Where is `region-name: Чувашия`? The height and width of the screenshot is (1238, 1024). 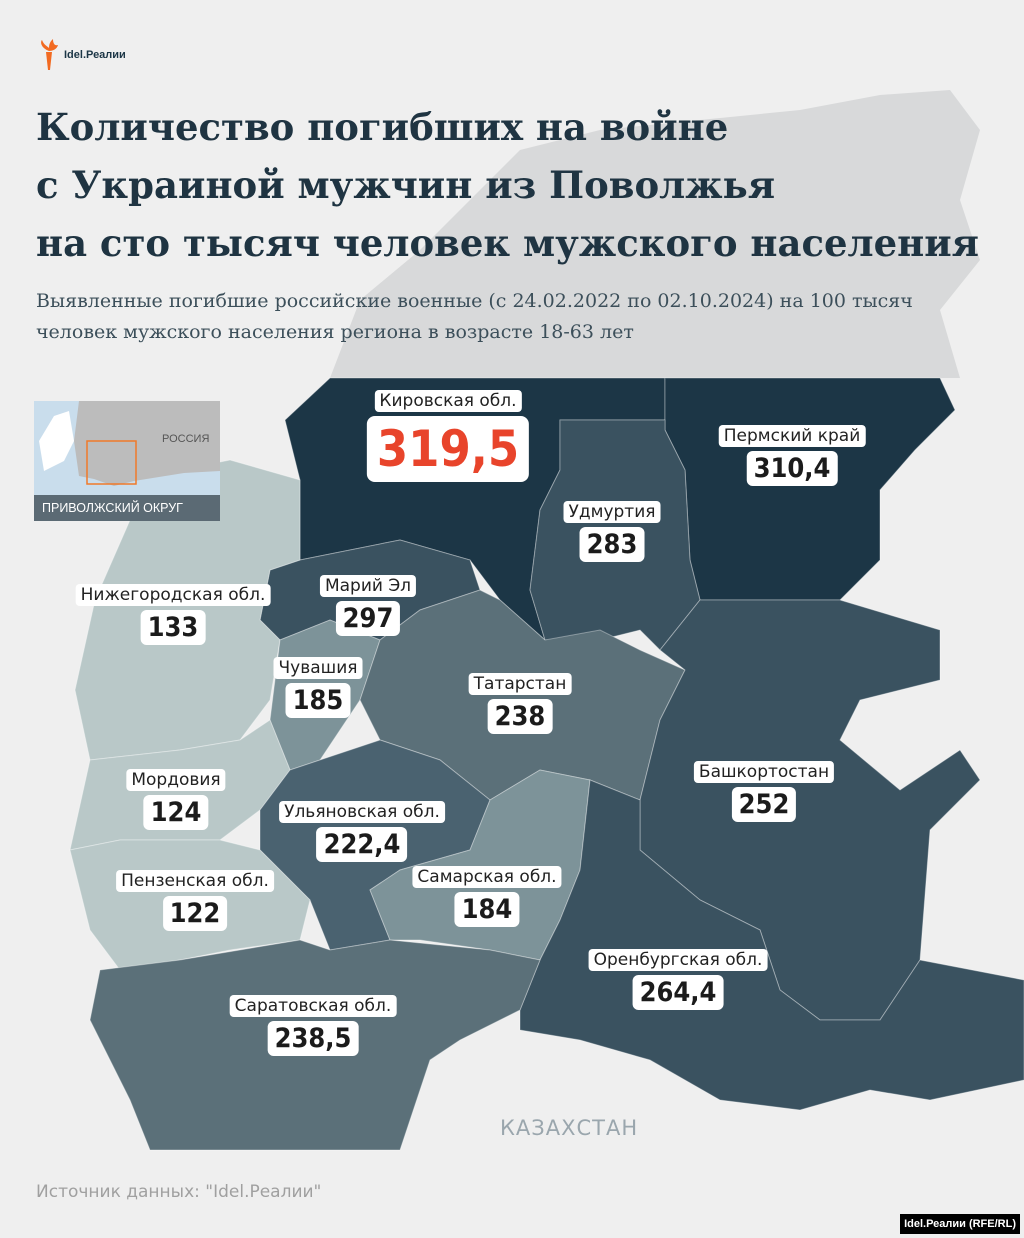 region-name: Чувашия is located at coordinates (318, 668).